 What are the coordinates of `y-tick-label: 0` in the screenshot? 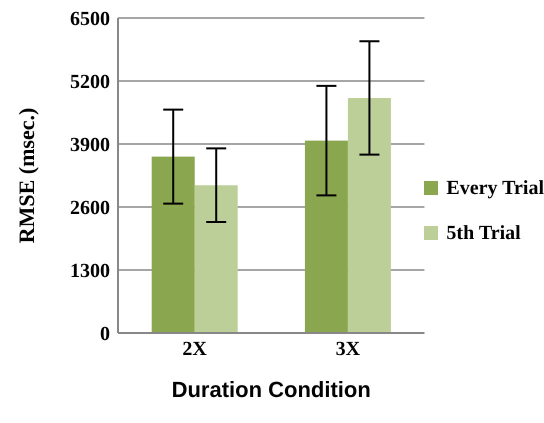 It's located at (105, 334).